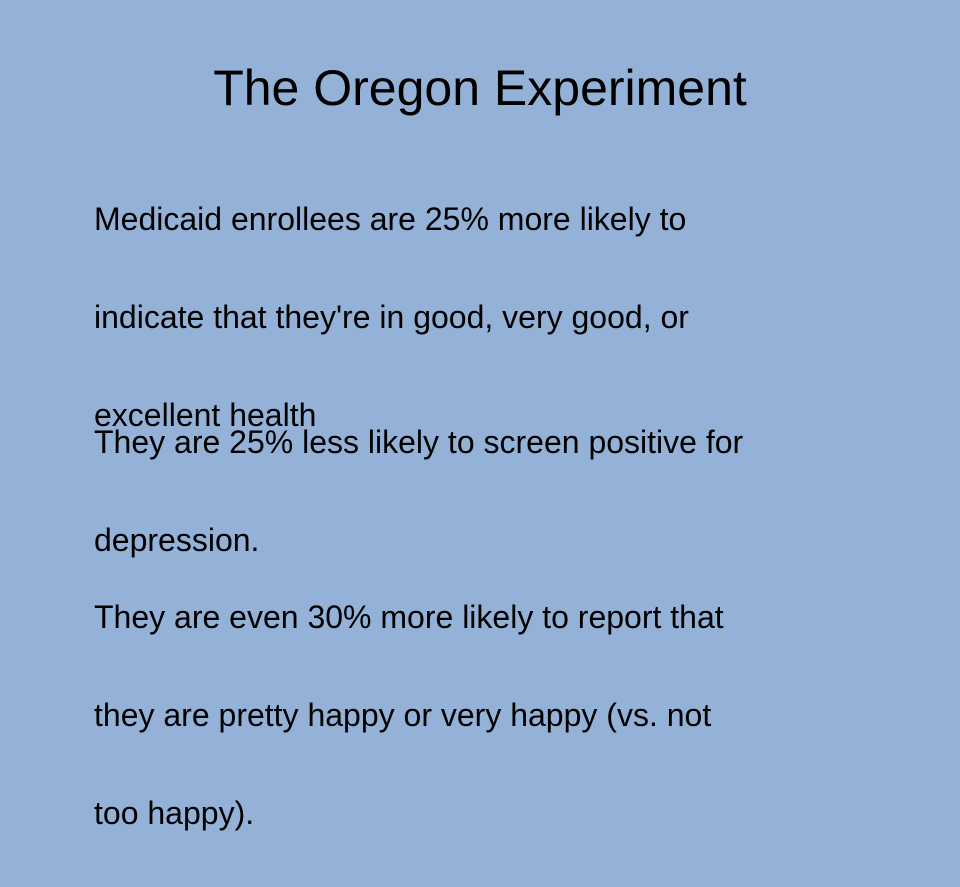 This screenshot has width=960, height=887. Describe the element at coordinates (205, 415) in the screenshot. I see `paragraph-line: excellent health` at that location.